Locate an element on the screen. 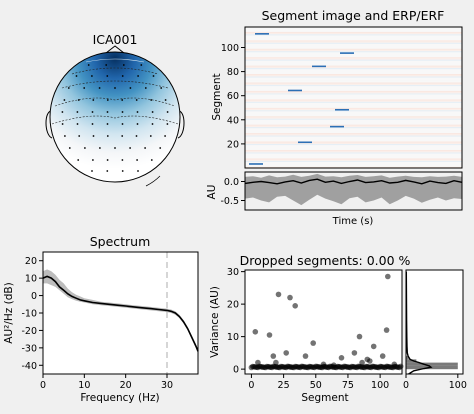 The height and width of the screenshot is (414, 474). dropped-bg is located at coordinates (323, 322).